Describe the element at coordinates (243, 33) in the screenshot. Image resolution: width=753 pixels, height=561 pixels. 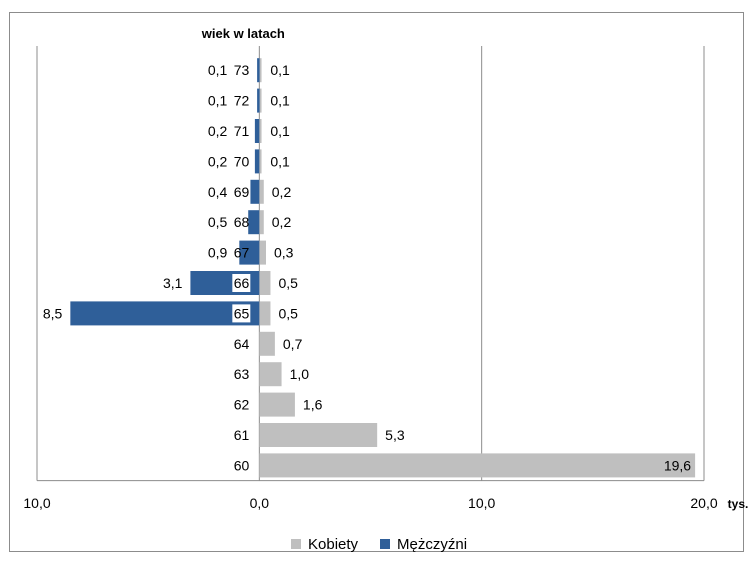
I see `y-axis-title: wiek w latach` at that location.